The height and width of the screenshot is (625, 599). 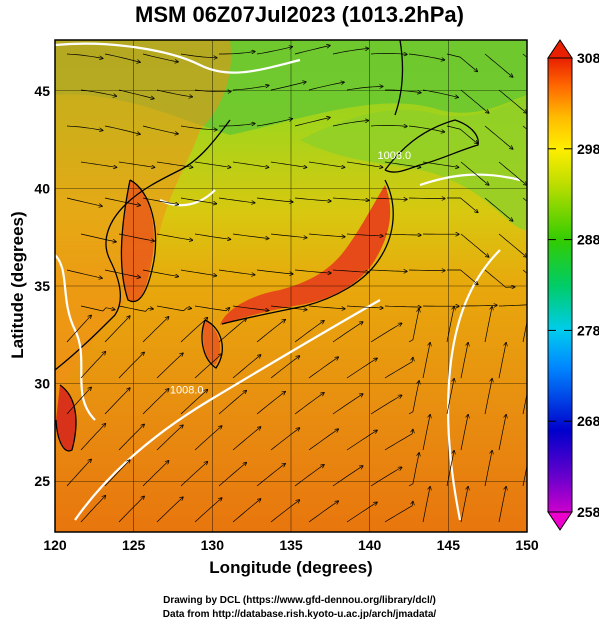 I want to click on y-tick-labels: 25 30 35 40 45, so click(x=42, y=286).